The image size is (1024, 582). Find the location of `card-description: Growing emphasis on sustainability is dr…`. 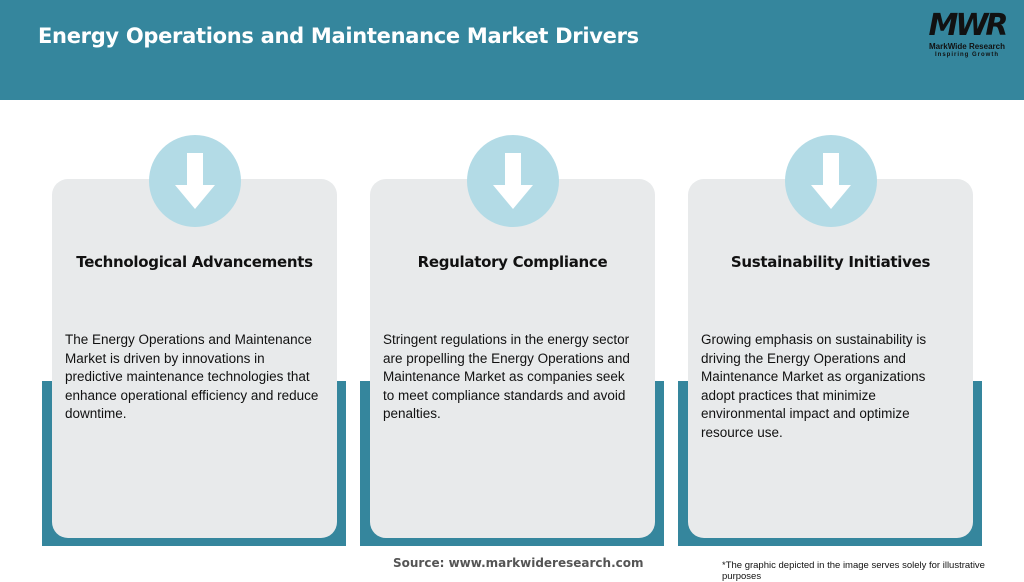

card-description: Growing emphasis on sustainability is dr… is located at coordinates (814, 386).